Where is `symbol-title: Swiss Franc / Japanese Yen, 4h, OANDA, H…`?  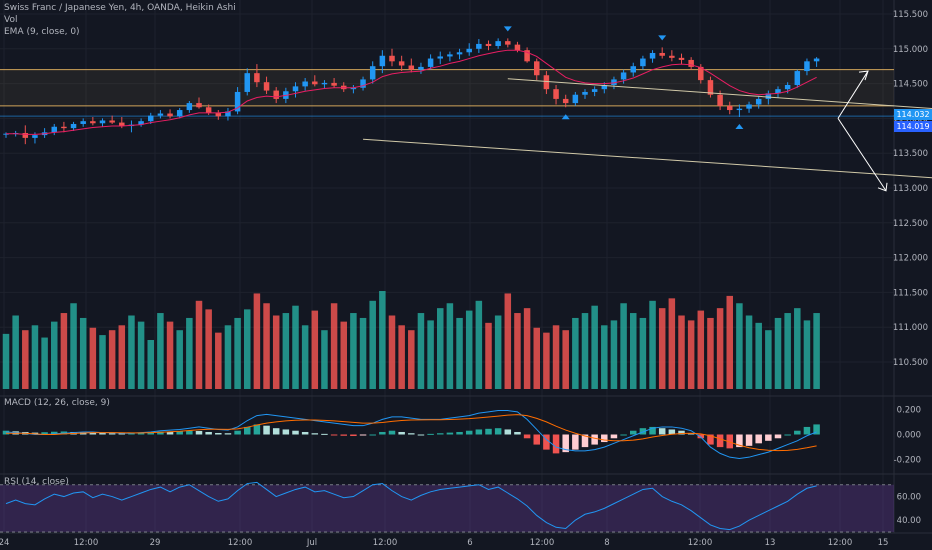
symbol-title: Swiss Franc / Japanese Yen, 4h, OANDA, H… is located at coordinates (120, 8).